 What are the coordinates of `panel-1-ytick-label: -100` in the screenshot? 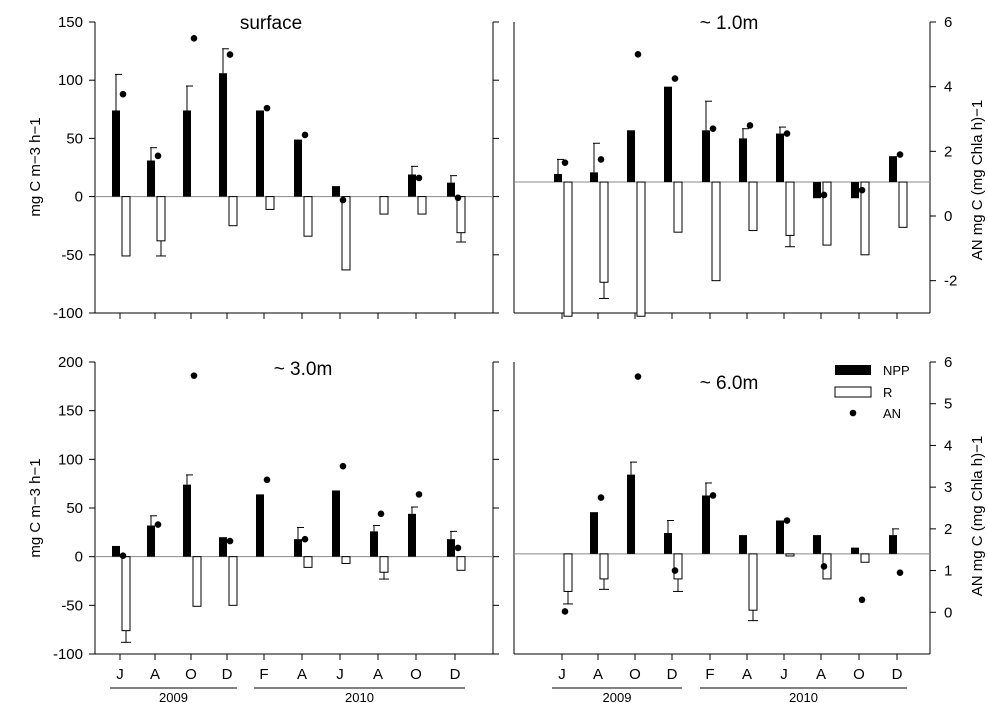 It's located at (68, 313).